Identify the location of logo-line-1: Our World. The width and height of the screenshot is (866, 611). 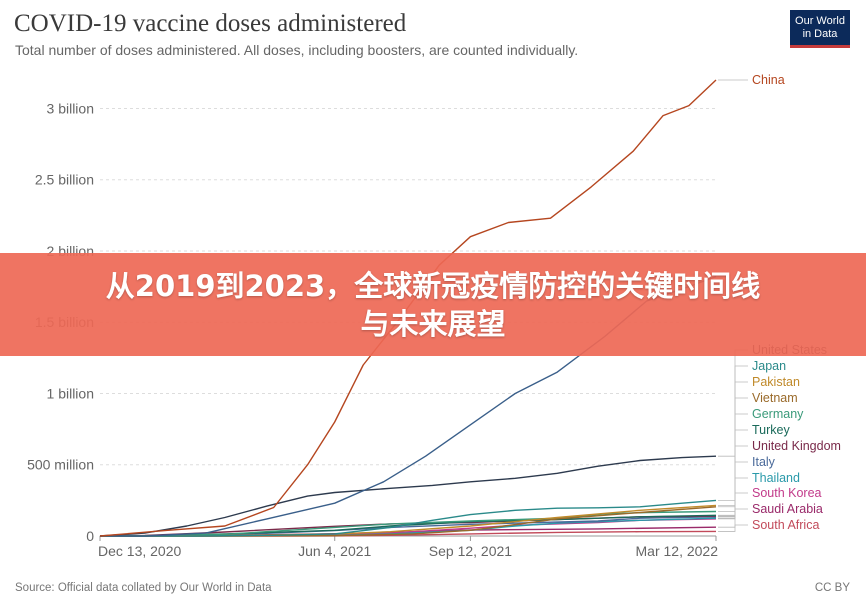
(820, 21).